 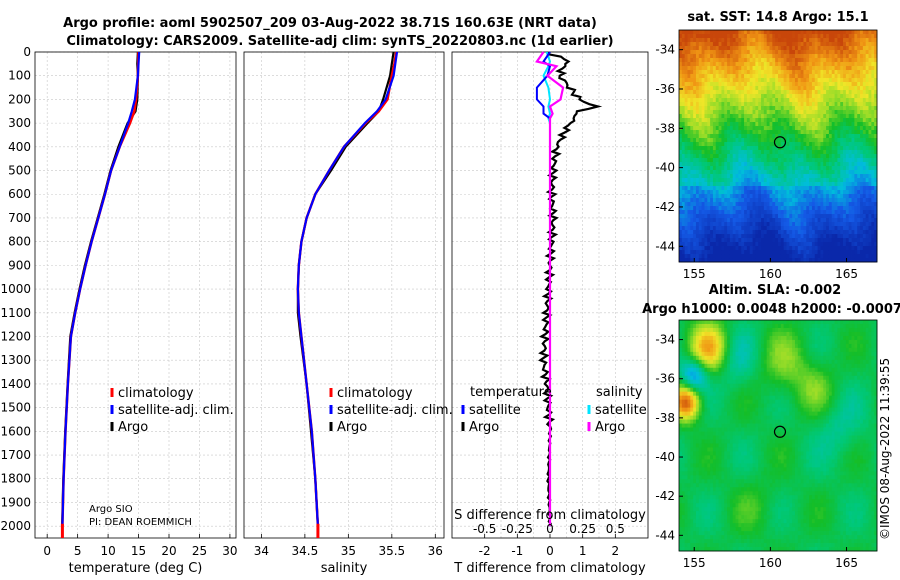 I want to click on xtick-label: 36, so click(x=435, y=551).